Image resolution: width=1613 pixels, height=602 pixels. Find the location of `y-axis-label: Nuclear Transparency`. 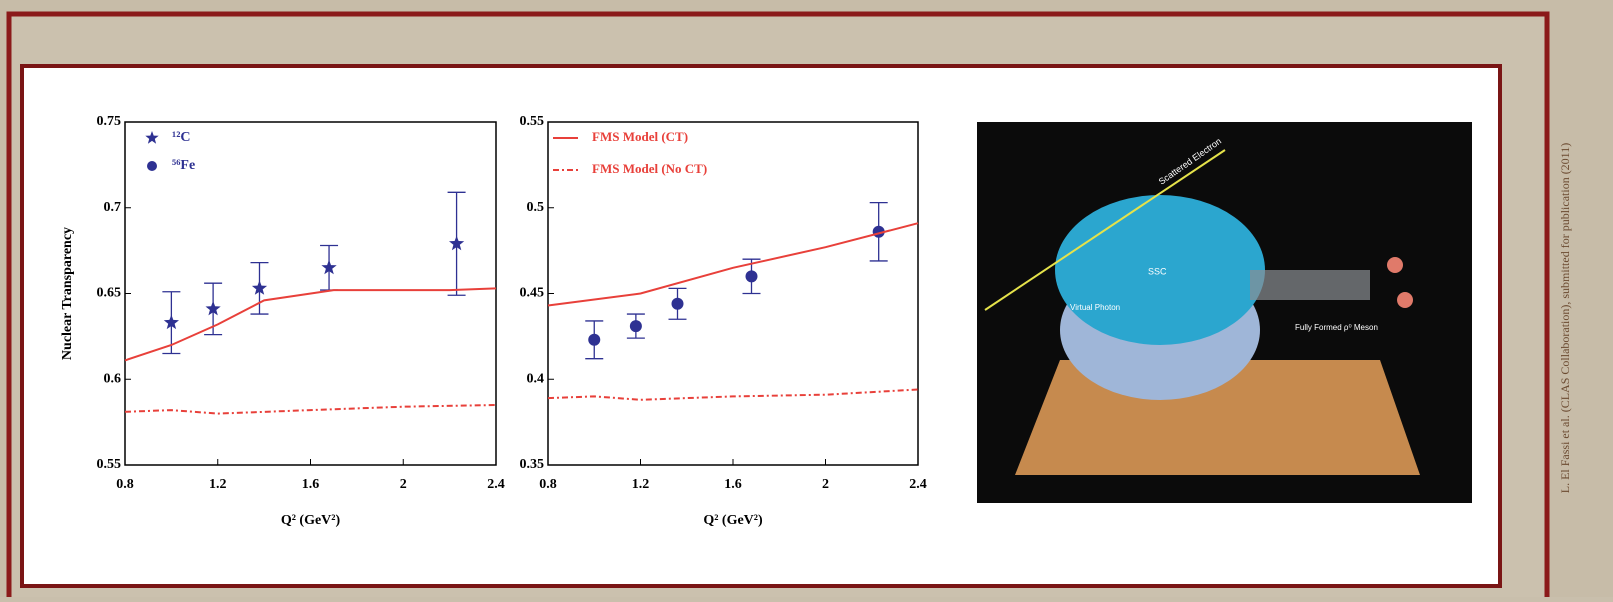

y-axis-label: Nuclear Transparency is located at coordinates (67, 293).